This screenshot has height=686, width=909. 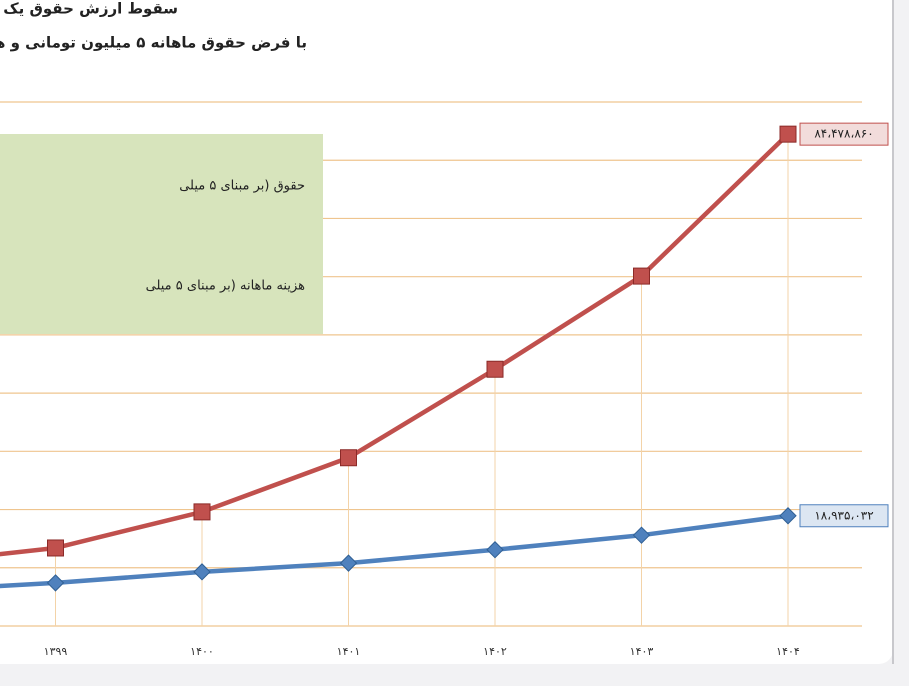 What do you see at coordinates (226, 286) in the screenshot?
I see `legend-label: هزینه ماهانه (بر مبنای ۵ میلی` at bounding box center [226, 286].